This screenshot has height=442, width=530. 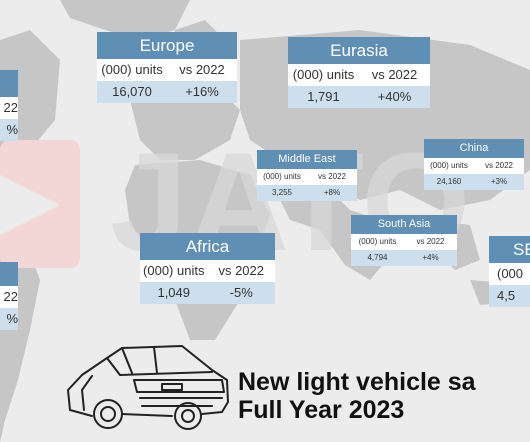 What do you see at coordinates (241, 292) in the screenshot?
I see `change-value: -5%` at bounding box center [241, 292].